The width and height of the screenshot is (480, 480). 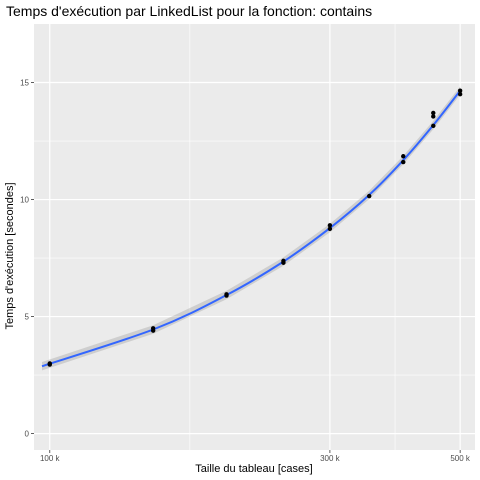 What do you see at coordinates (24, 200) in the screenshot?
I see `y-tick-label: 10` at bounding box center [24, 200].